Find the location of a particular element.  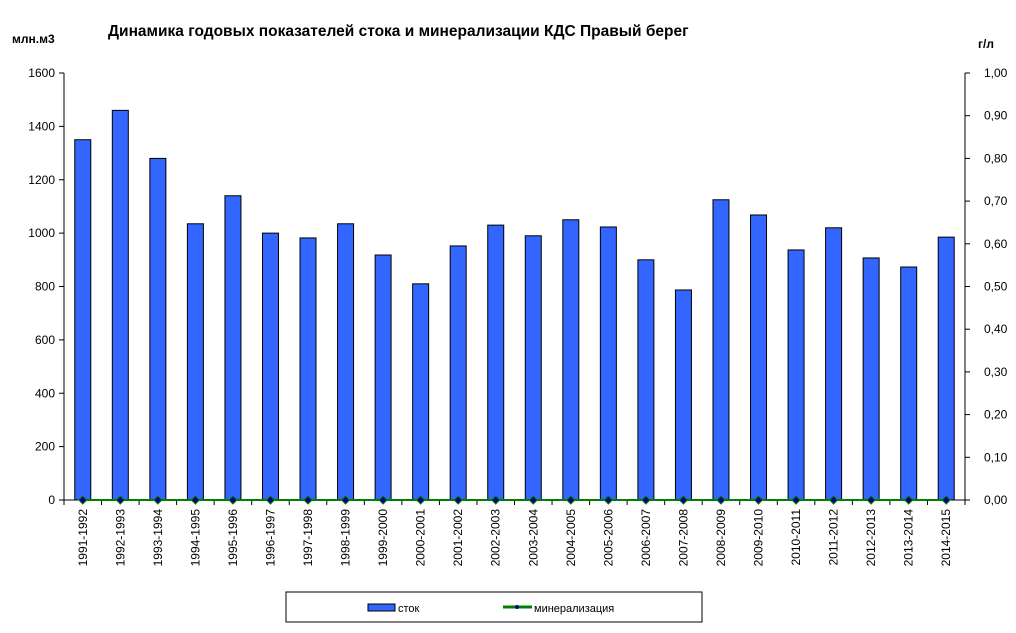

x-tick-label: 1995-1996 is located at coordinates (233, 538).